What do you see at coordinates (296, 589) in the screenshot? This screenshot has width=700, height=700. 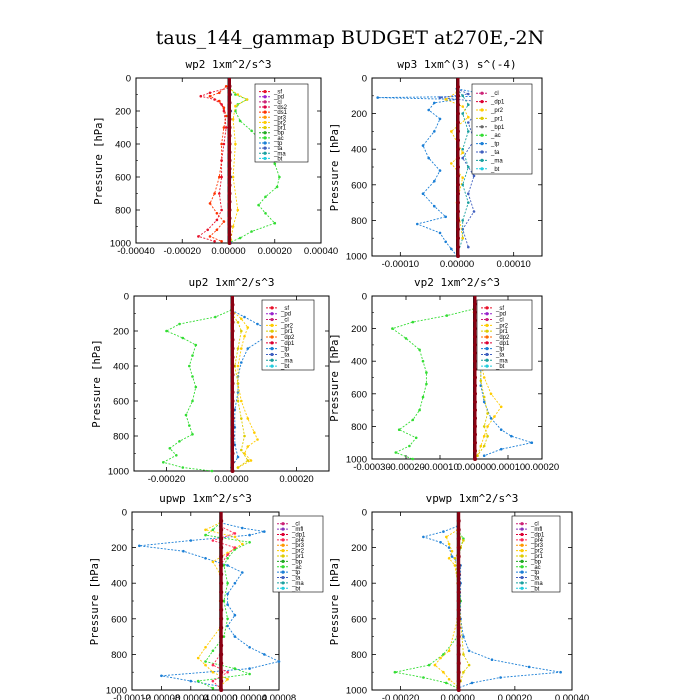 I see `legend-label: _bt` at bounding box center [296, 589].